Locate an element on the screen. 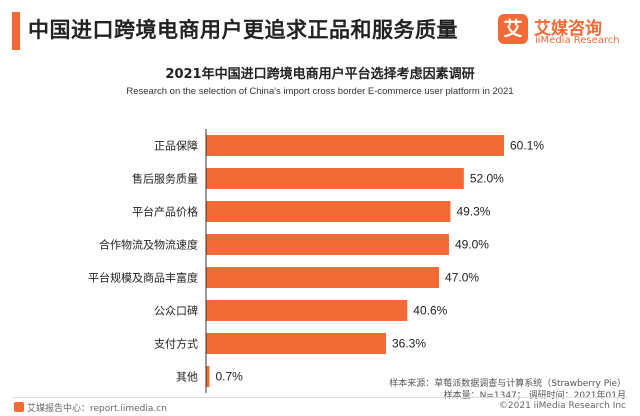  footer-copyright: ©2021 iiMedia Research Inc is located at coordinates (562, 406).